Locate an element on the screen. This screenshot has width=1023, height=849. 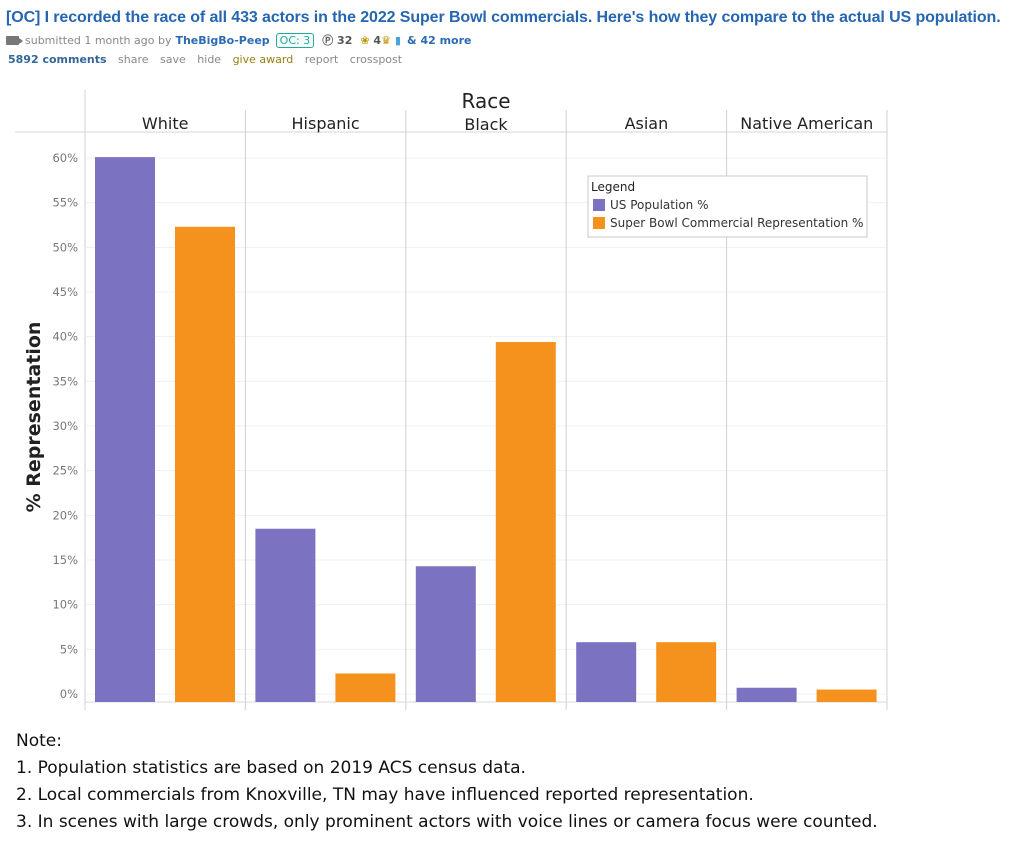
y-tick-label: 50% is located at coordinates (65, 247).